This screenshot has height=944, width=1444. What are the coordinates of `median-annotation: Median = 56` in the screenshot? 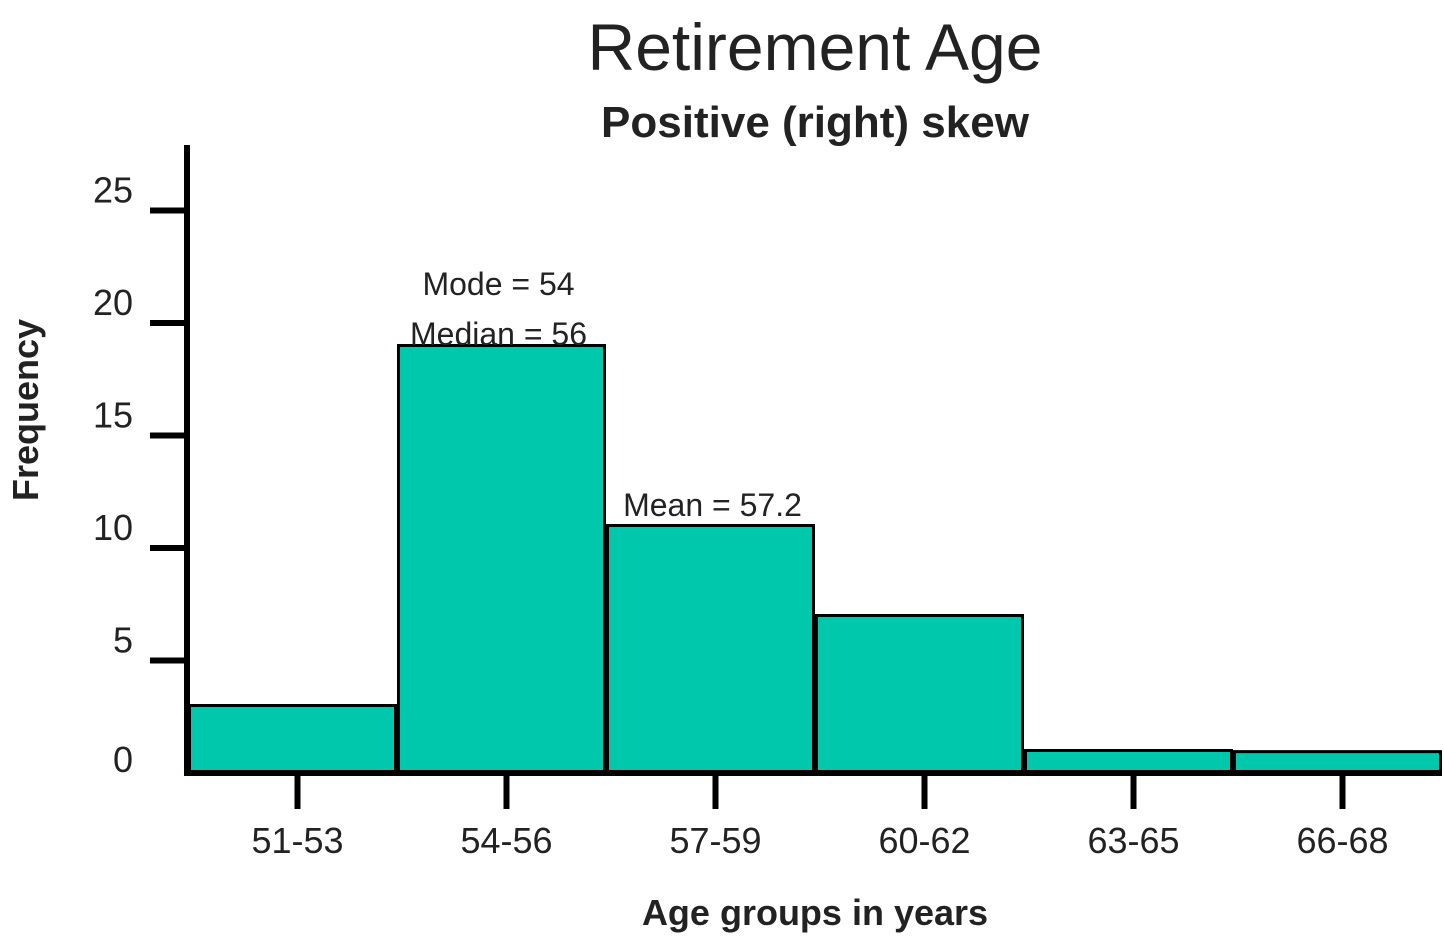 It's located at (498, 334).